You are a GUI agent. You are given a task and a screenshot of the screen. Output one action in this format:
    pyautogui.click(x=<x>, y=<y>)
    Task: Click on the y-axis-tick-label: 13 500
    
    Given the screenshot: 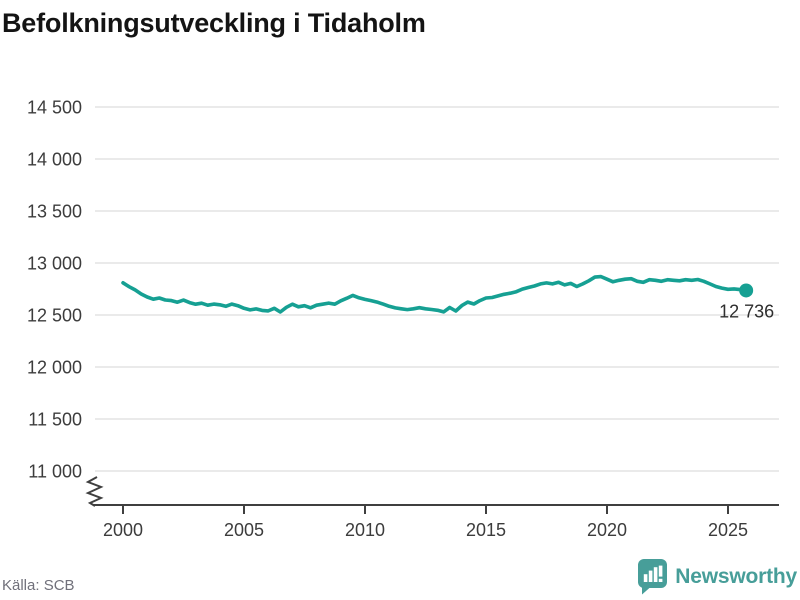 What is the action you would take?
    pyautogui.click(x=54, y=212)
    